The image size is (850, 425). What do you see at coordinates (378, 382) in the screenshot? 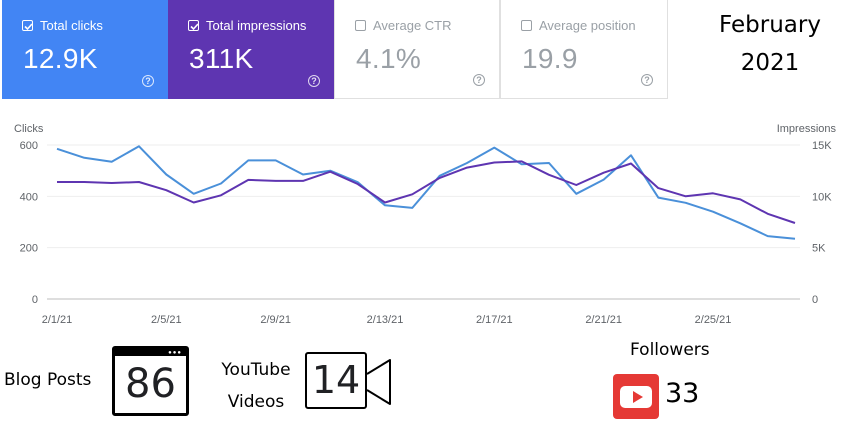
I see `camera-lens-icon` at bounding box center [378, 382].